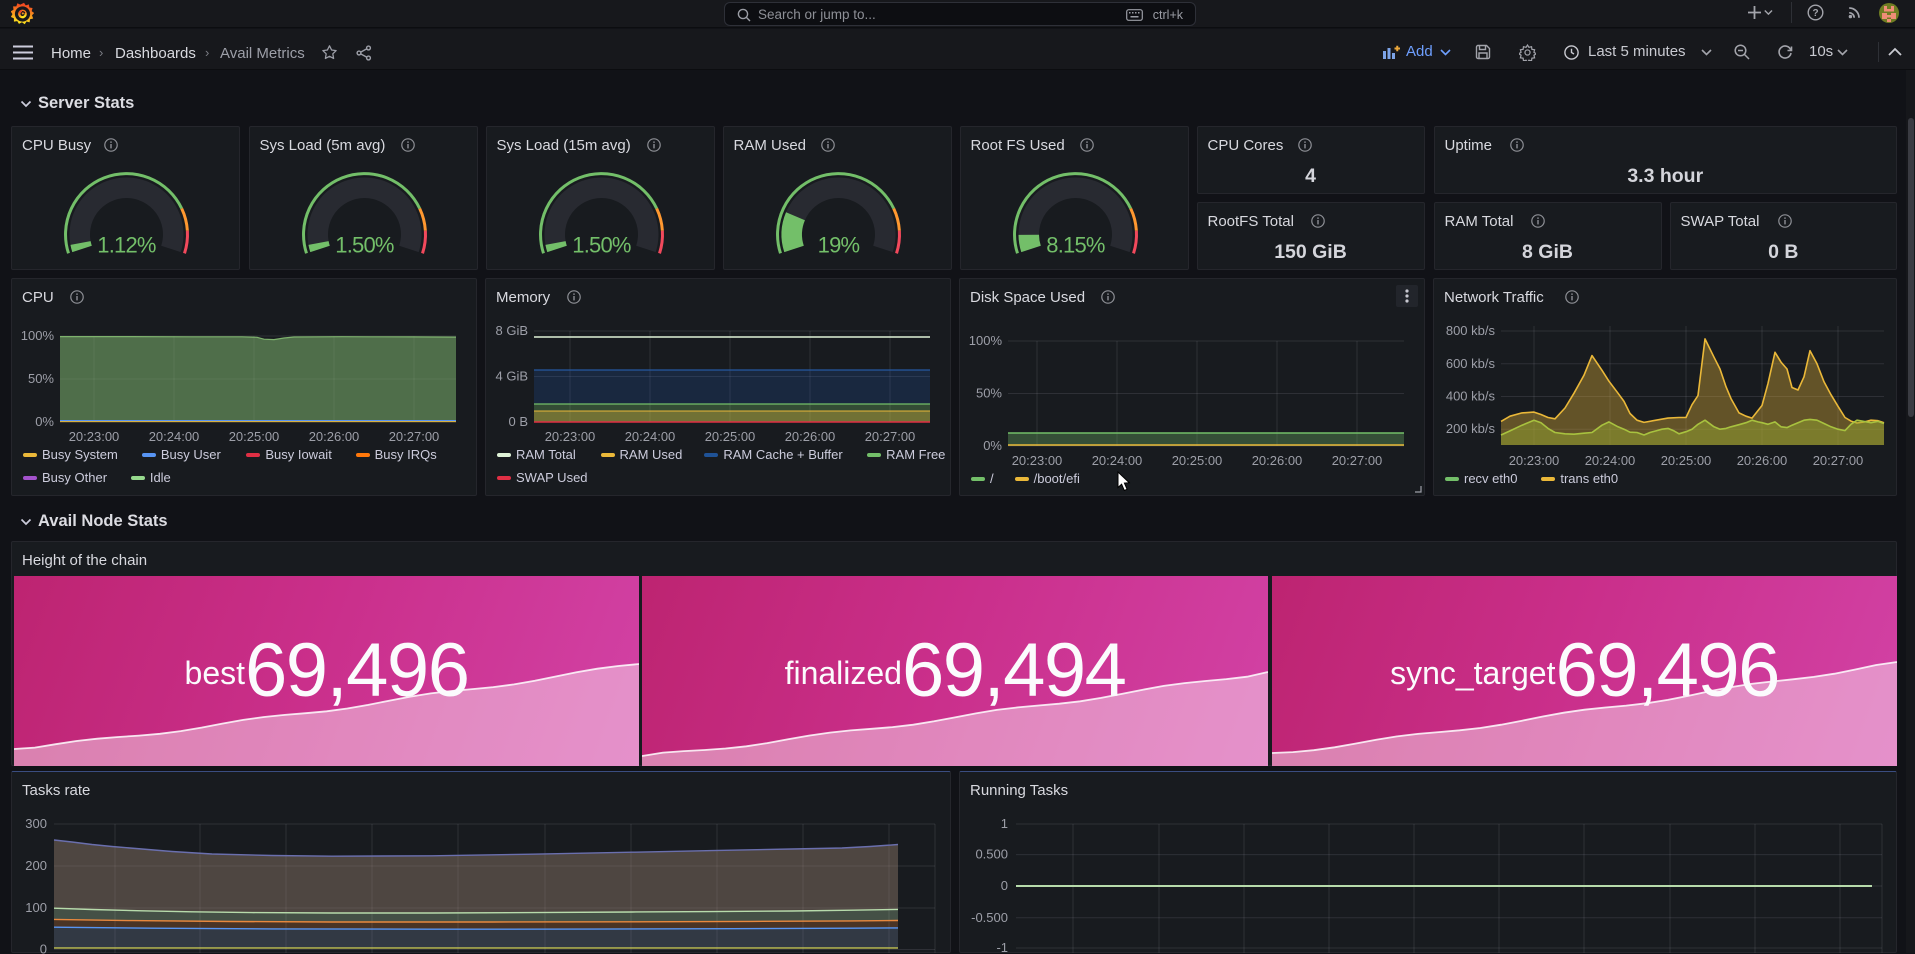  I want to click on svg-text: 300, so click(36, 823).